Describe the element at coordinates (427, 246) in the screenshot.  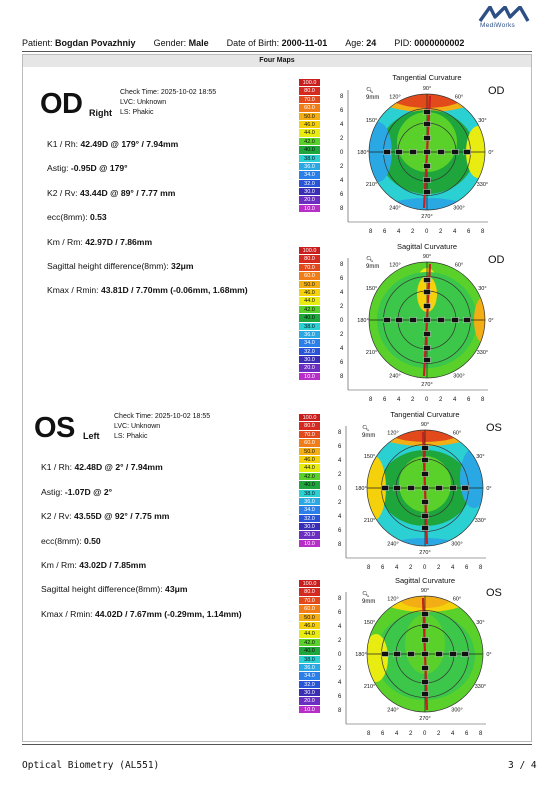
I see `od-sagittal-title: Sagittal Curvature` at that location.